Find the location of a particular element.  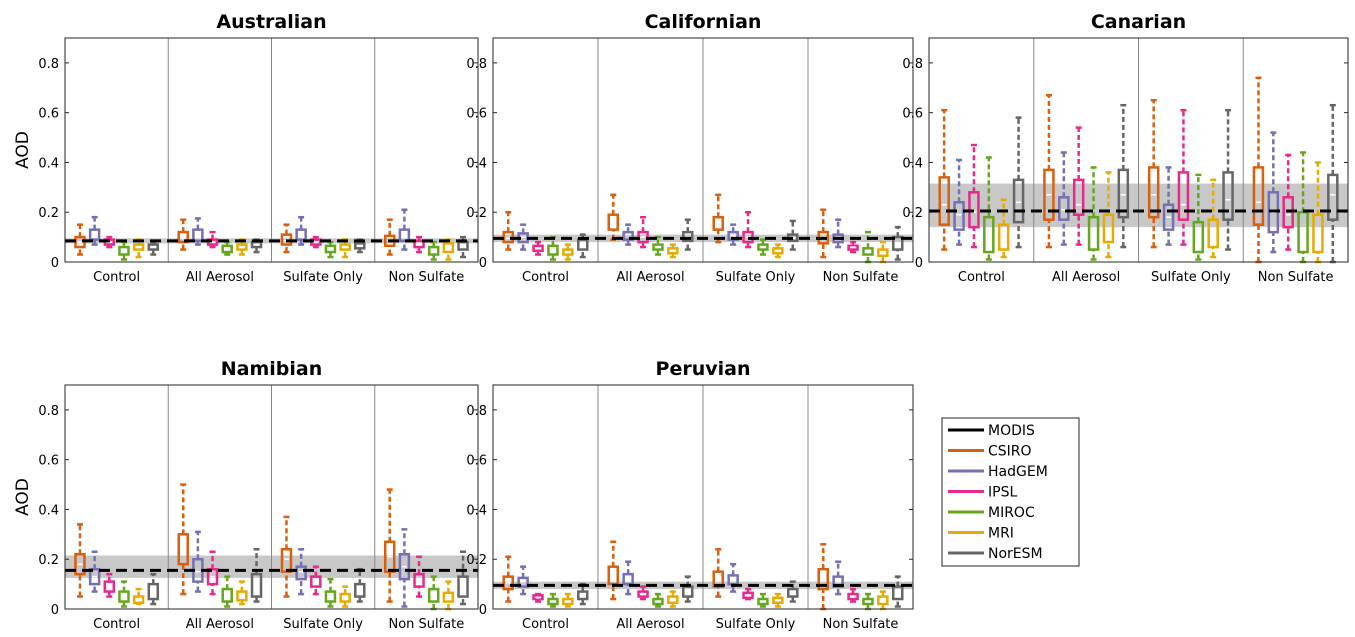

panel-title: Canarian is located at coordinates (1138, 22).